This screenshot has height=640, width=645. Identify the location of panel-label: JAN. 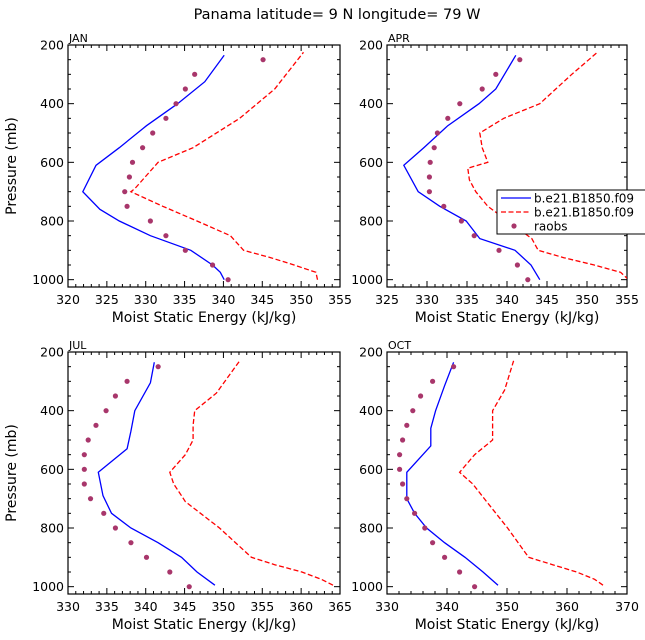
(78, 38).